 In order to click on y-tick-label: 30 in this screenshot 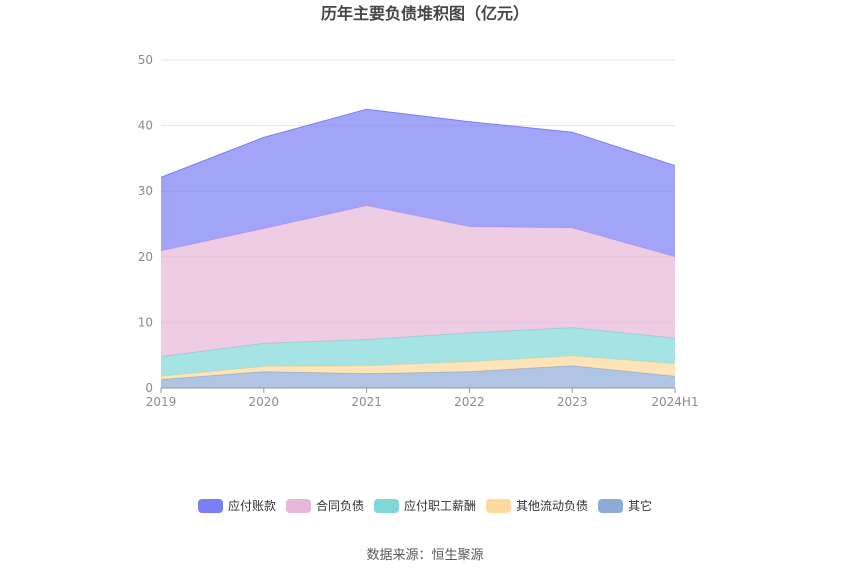, I will do `click(145, 191)`.